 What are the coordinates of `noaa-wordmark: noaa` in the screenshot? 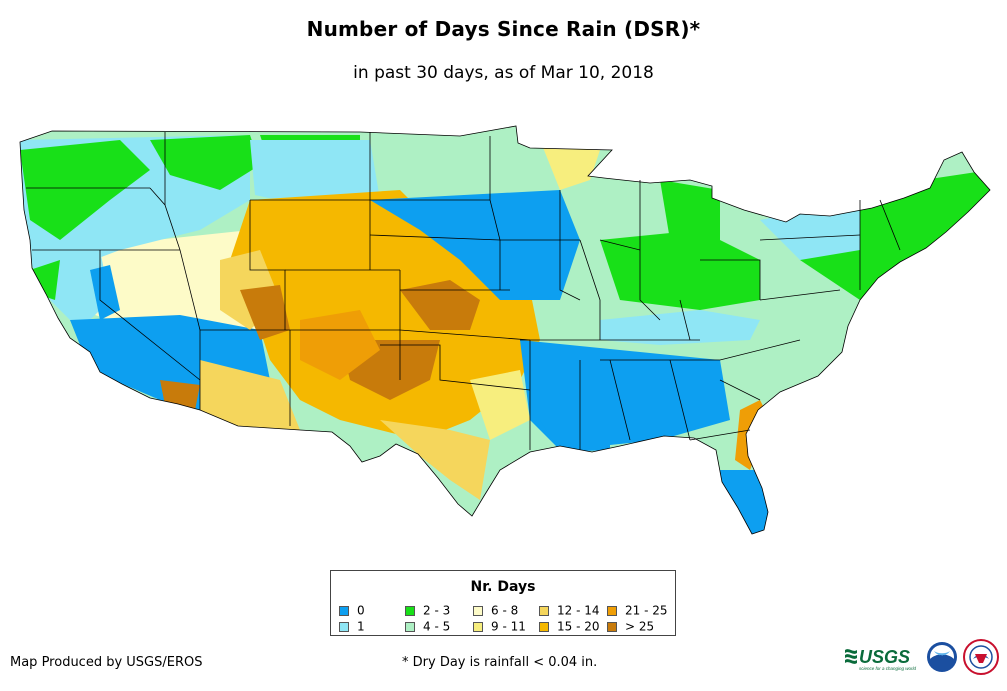 It's located at (942, 657).